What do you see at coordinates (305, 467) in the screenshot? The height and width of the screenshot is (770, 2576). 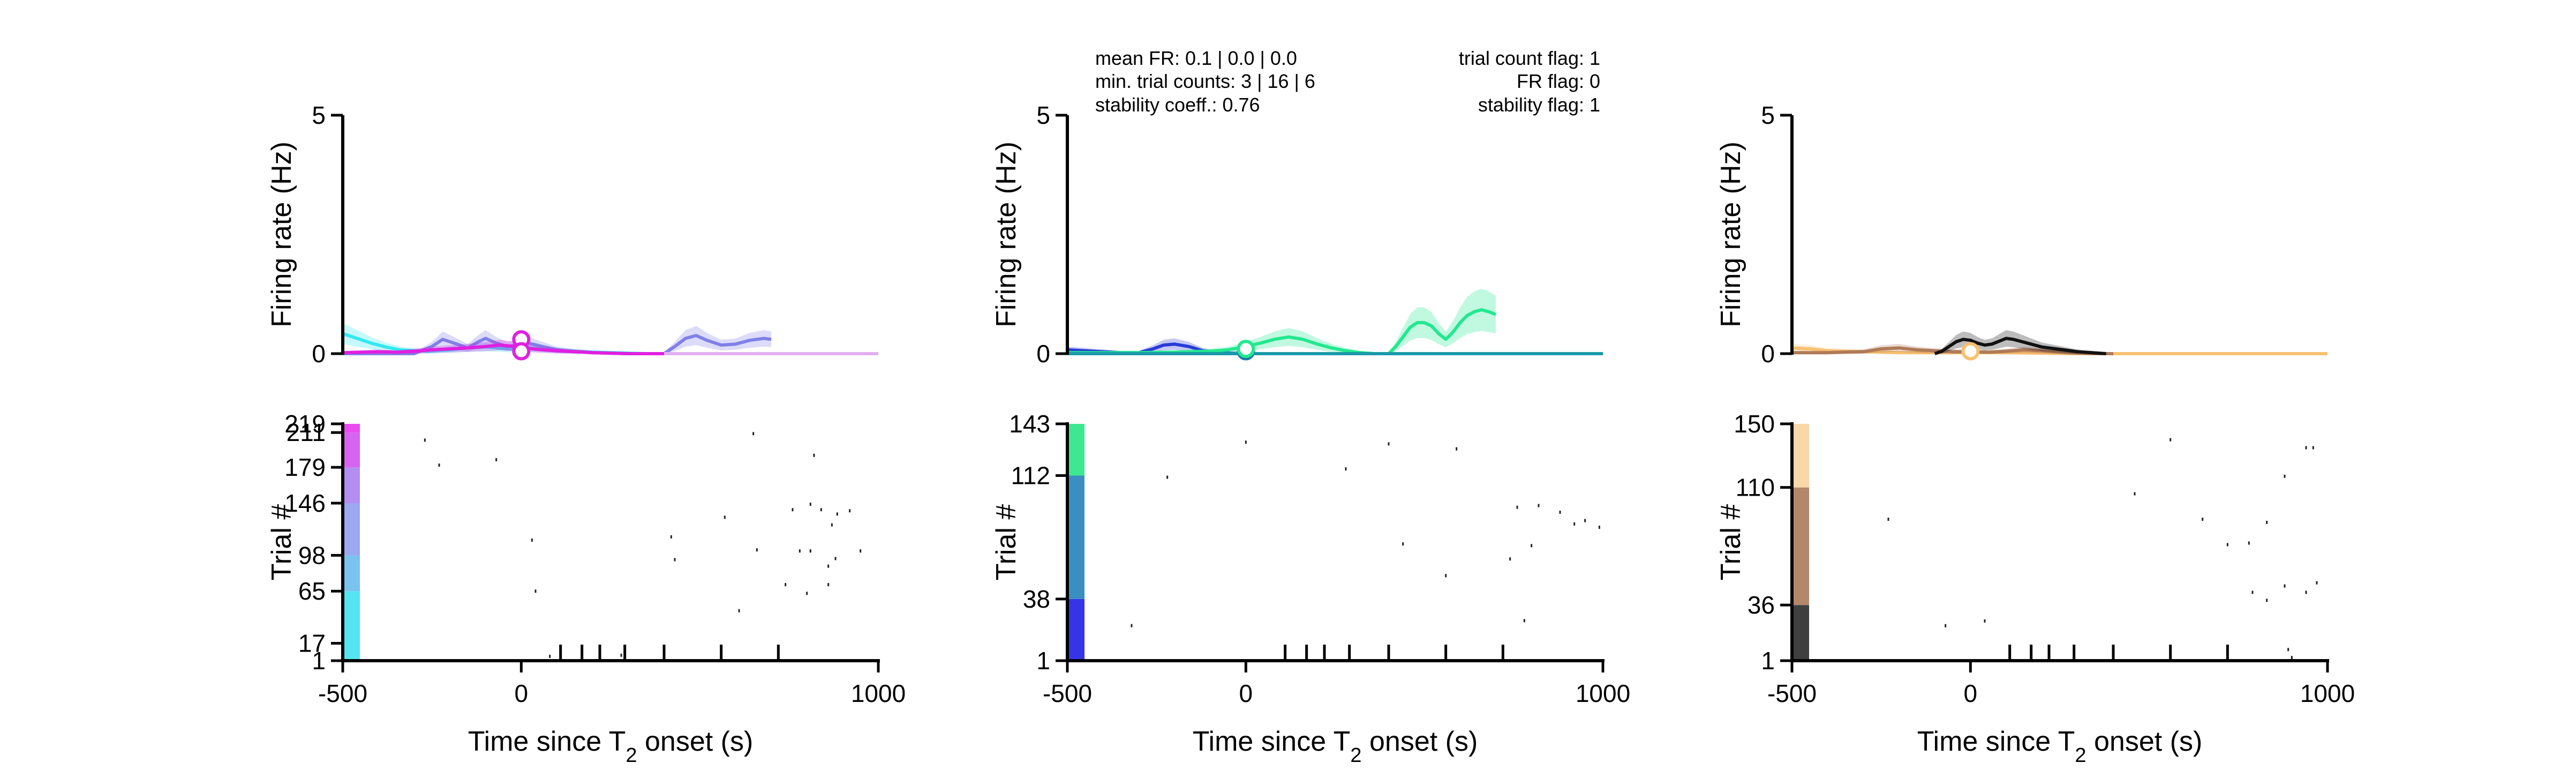 I see `y-tick-label: 179` at bounding box center [305, 467].